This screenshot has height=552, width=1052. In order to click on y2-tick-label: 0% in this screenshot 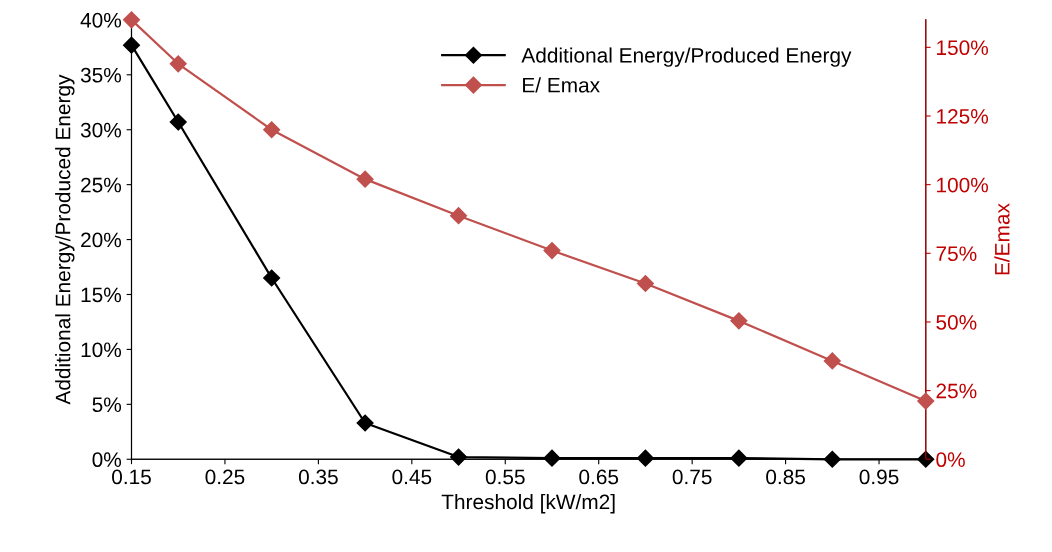, I will do `click(950, 460)`.